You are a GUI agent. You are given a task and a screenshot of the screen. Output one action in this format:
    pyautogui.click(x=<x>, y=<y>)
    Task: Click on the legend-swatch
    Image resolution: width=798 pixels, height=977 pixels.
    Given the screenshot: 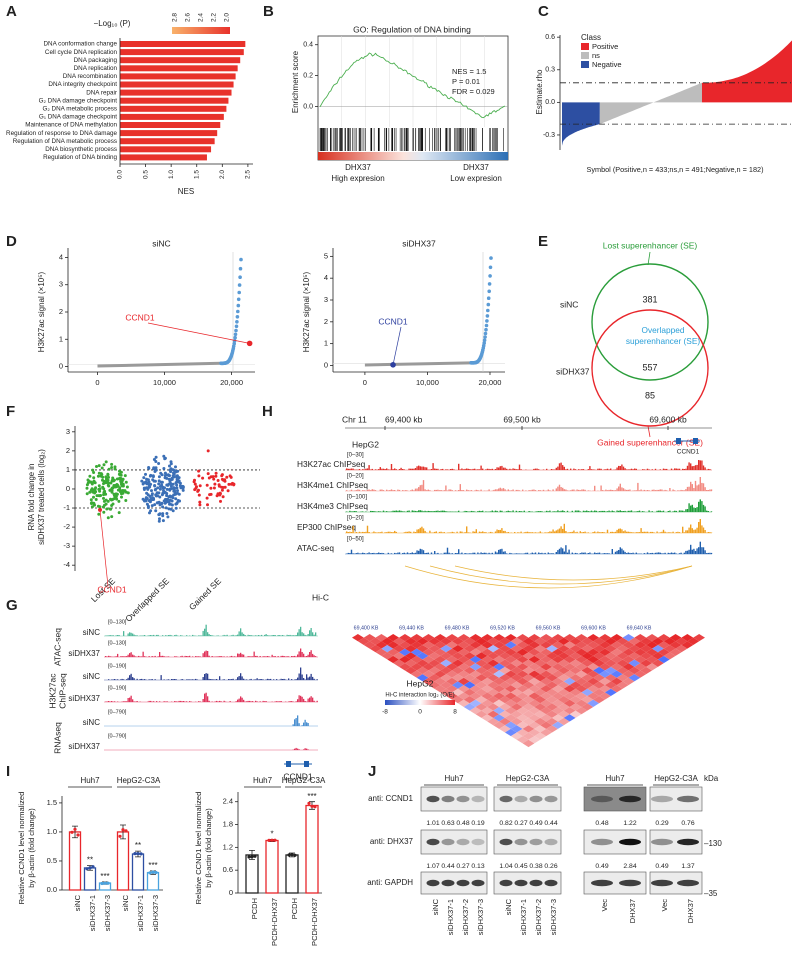 What is the action you would take?
    pyautogui.click(x=585, y=64)
    